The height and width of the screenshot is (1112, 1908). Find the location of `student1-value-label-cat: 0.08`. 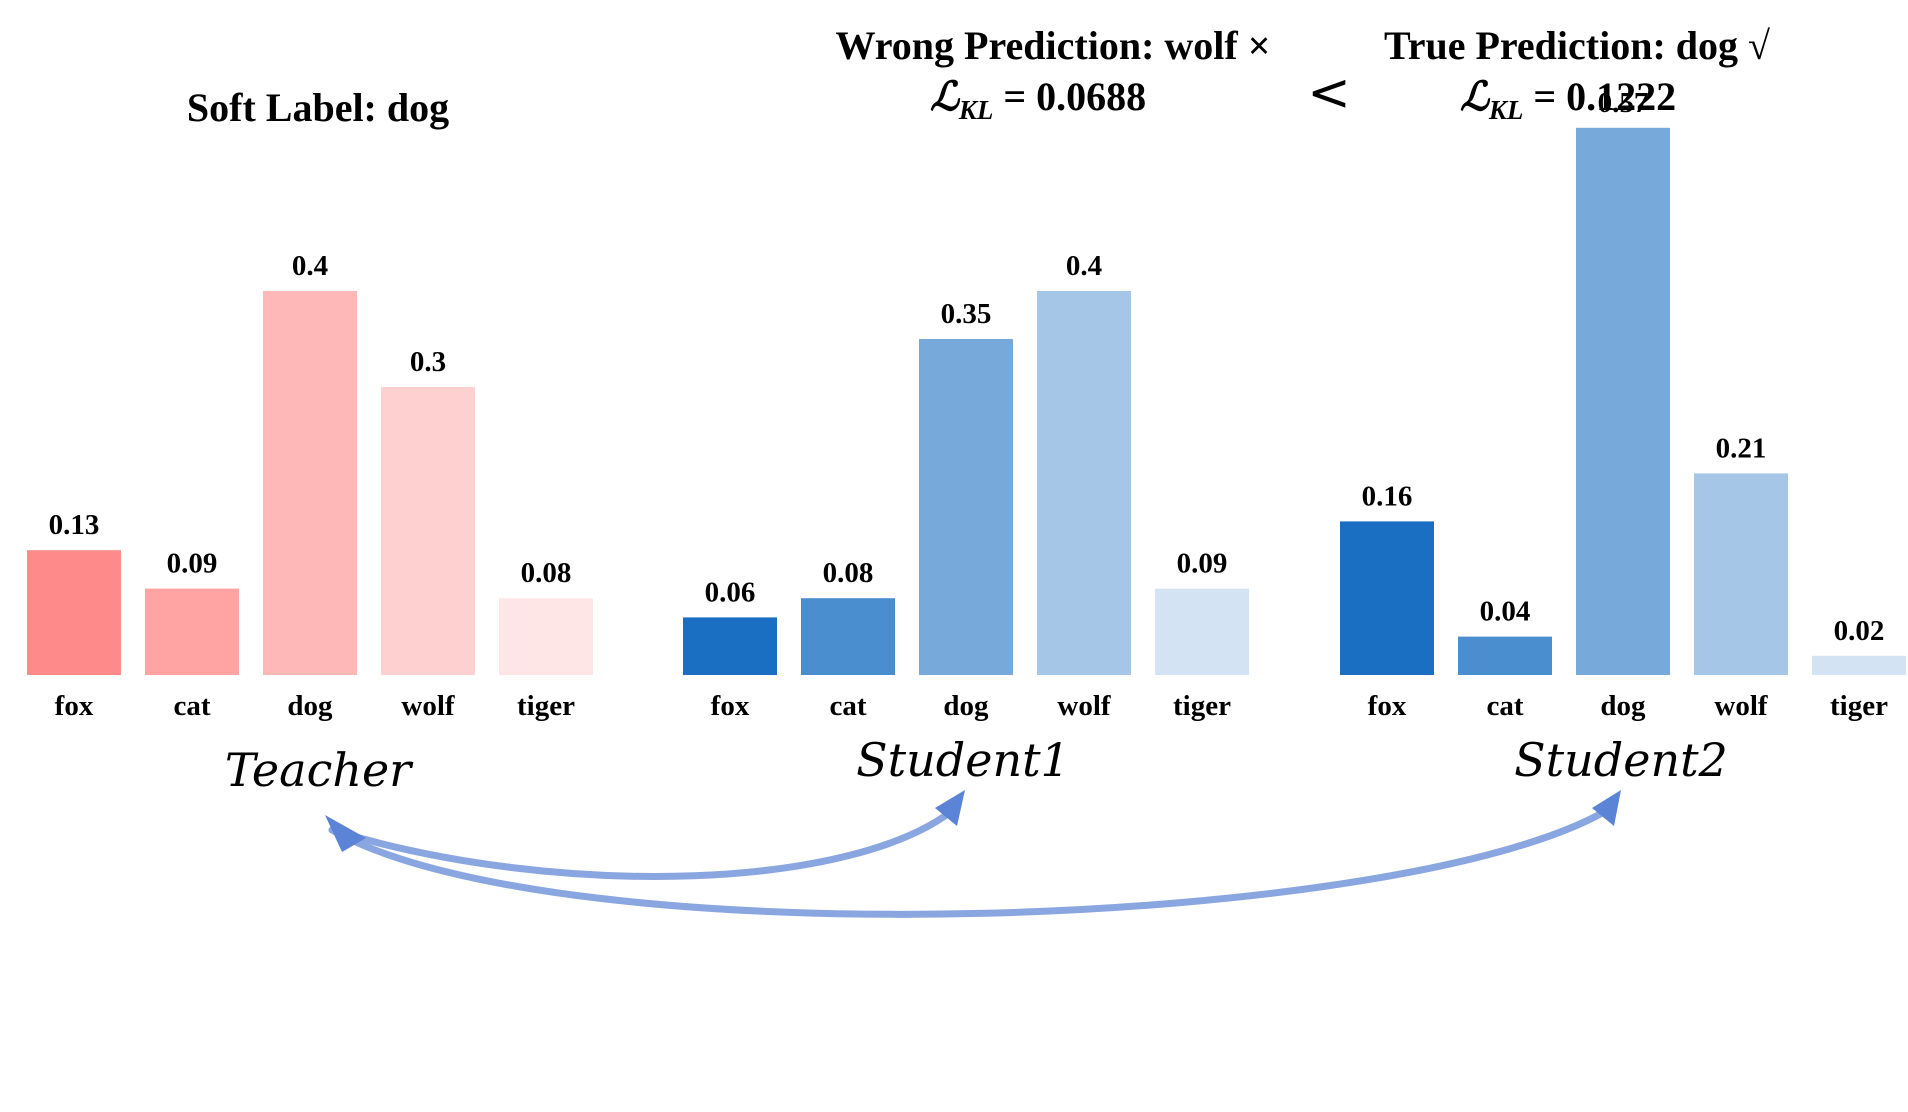

student1-value-label-cat: 0.08 is located at coordinates (848, 573).